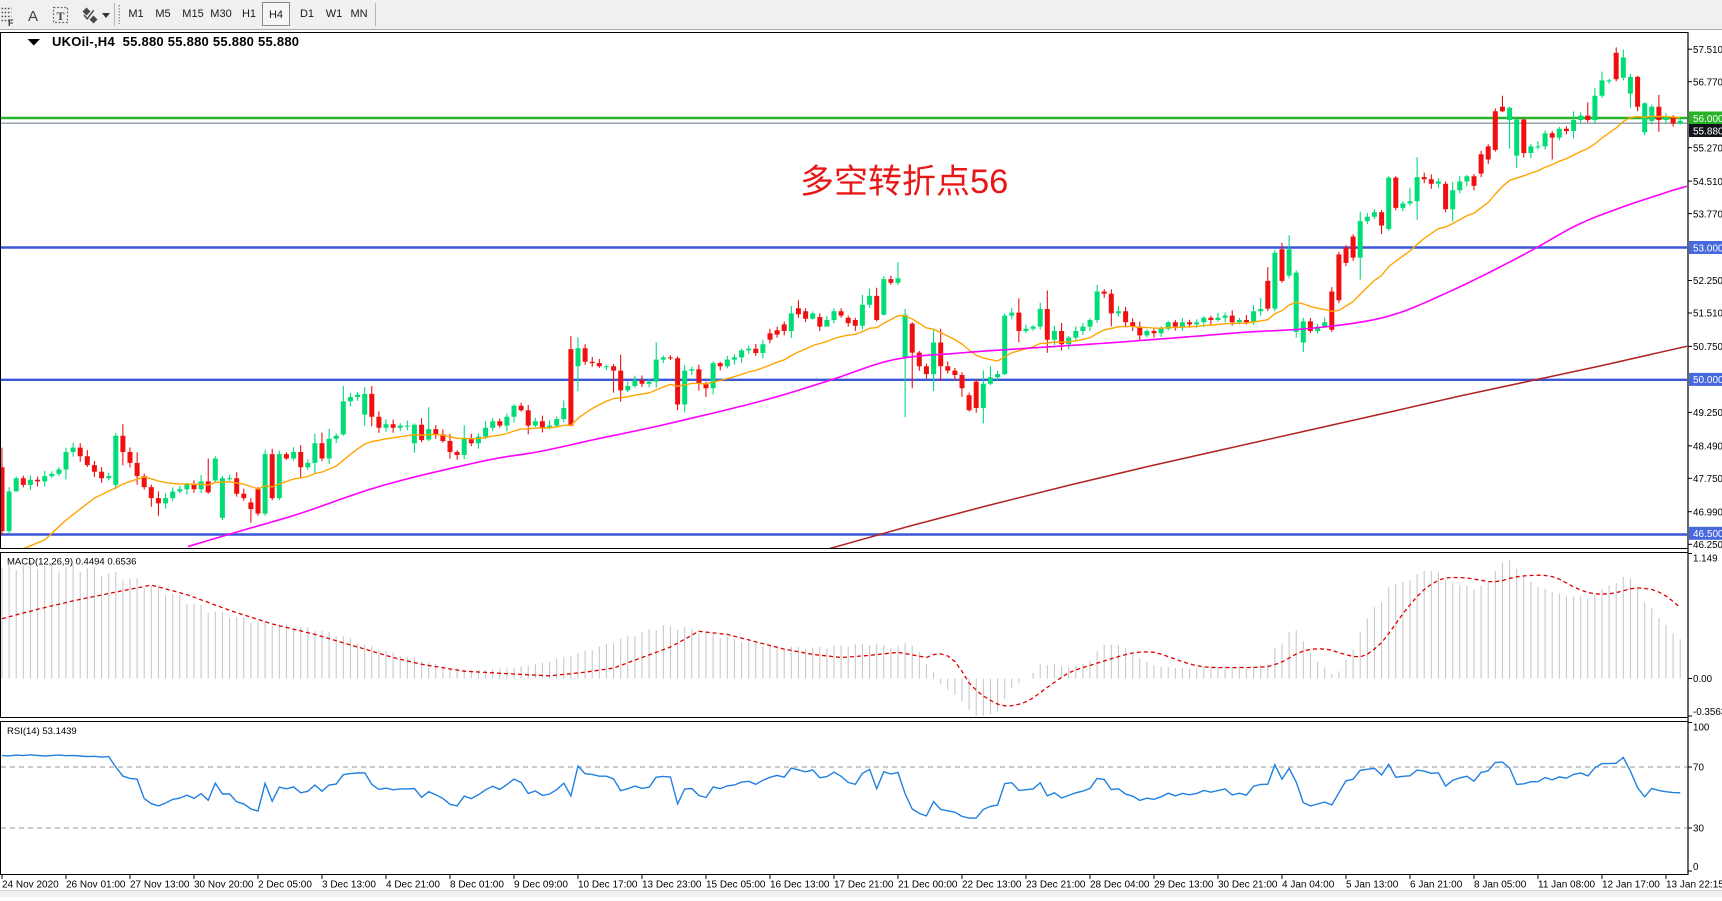 Image resolution: width=1722 pixels, height=901 pixels. I want to click on svg-text: 8 Jan 05:00, so click(1500, 885).